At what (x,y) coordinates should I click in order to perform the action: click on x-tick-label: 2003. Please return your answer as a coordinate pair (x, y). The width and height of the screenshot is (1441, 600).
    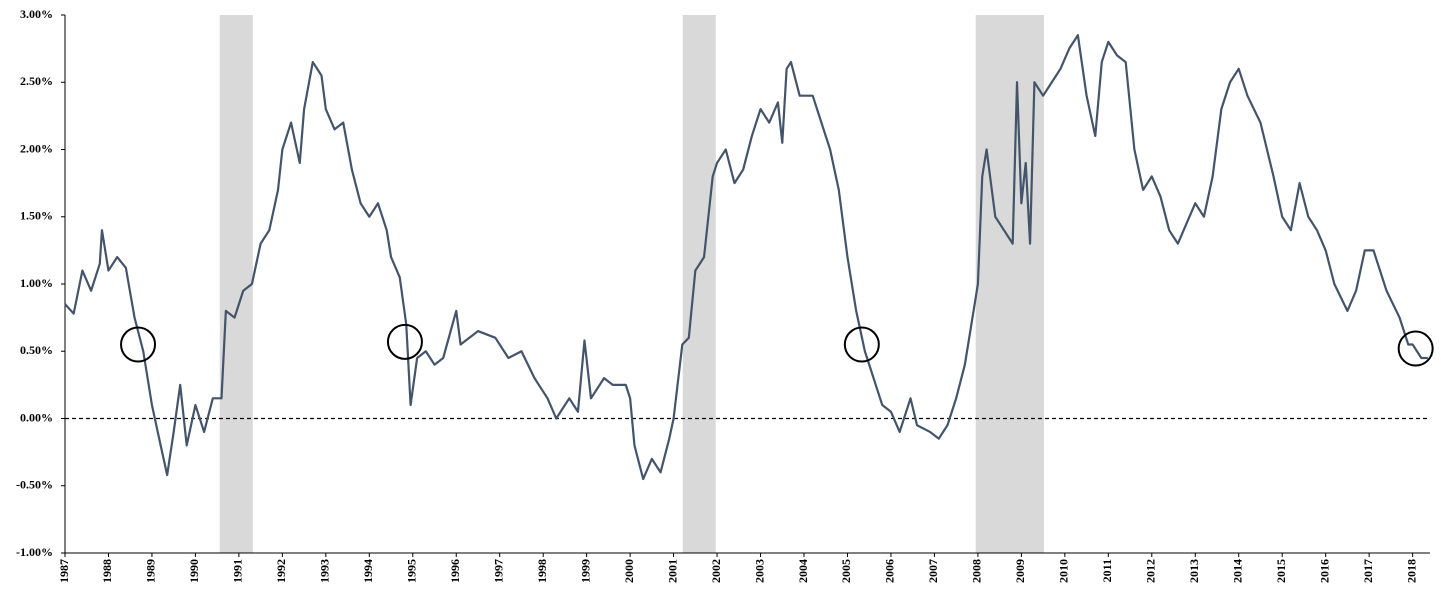
    Looking at the image, I should click on (759, 571).